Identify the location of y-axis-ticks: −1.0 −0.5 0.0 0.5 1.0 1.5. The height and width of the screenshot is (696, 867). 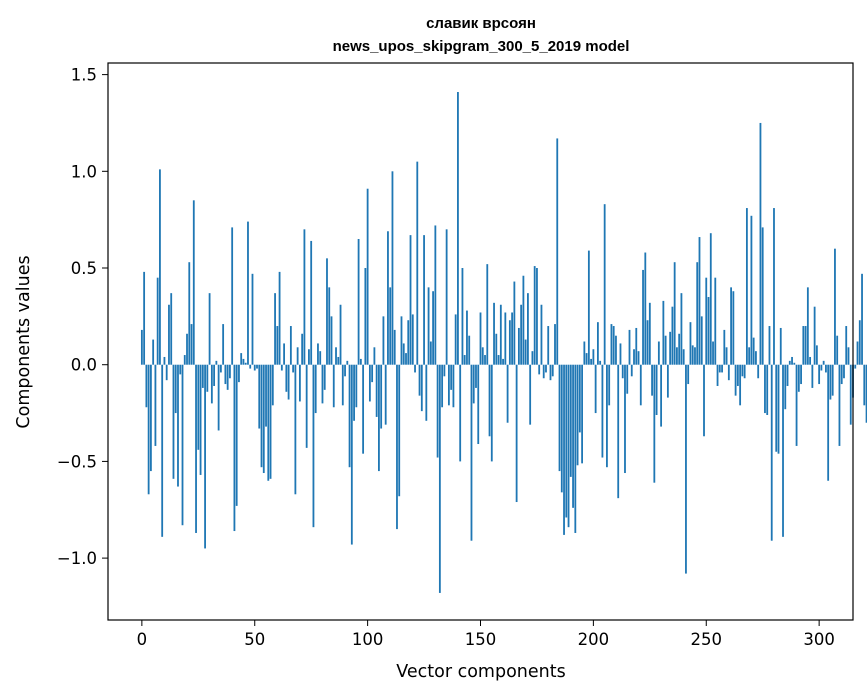
(82, 317).